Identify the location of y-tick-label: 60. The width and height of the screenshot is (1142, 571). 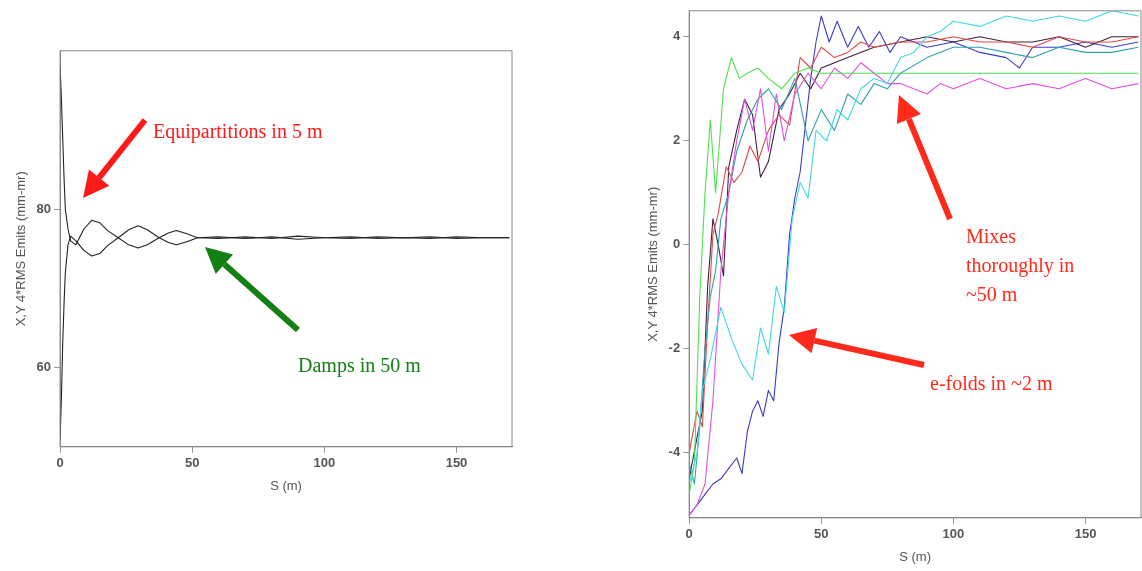
(44, 367).